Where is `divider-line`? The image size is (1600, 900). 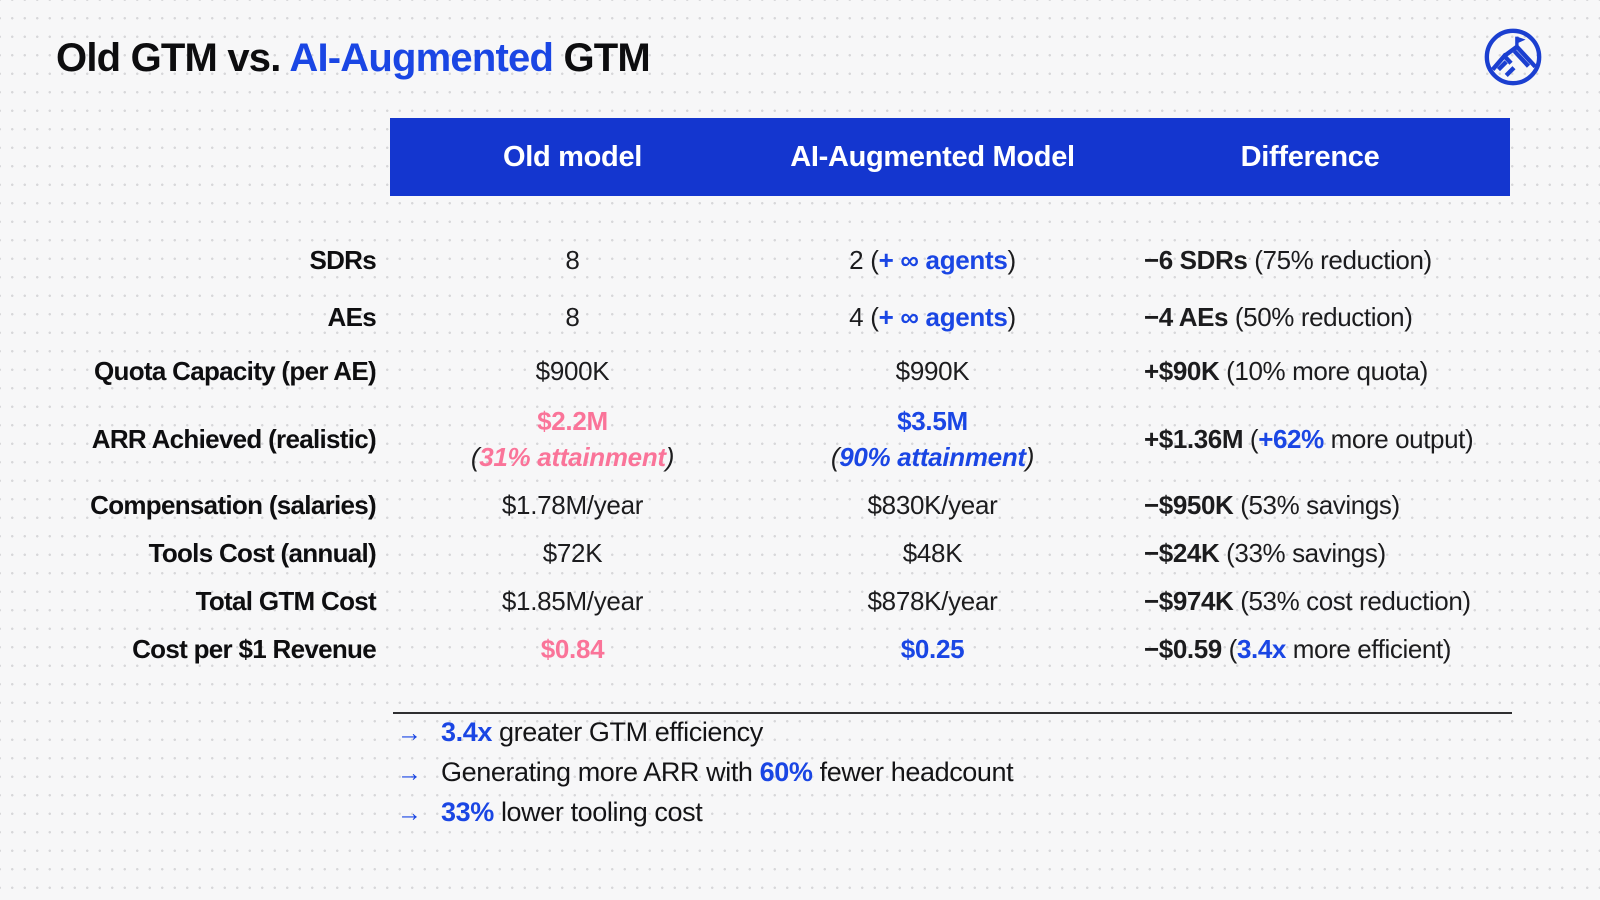
divider-line is located at coordinates (952, 713).